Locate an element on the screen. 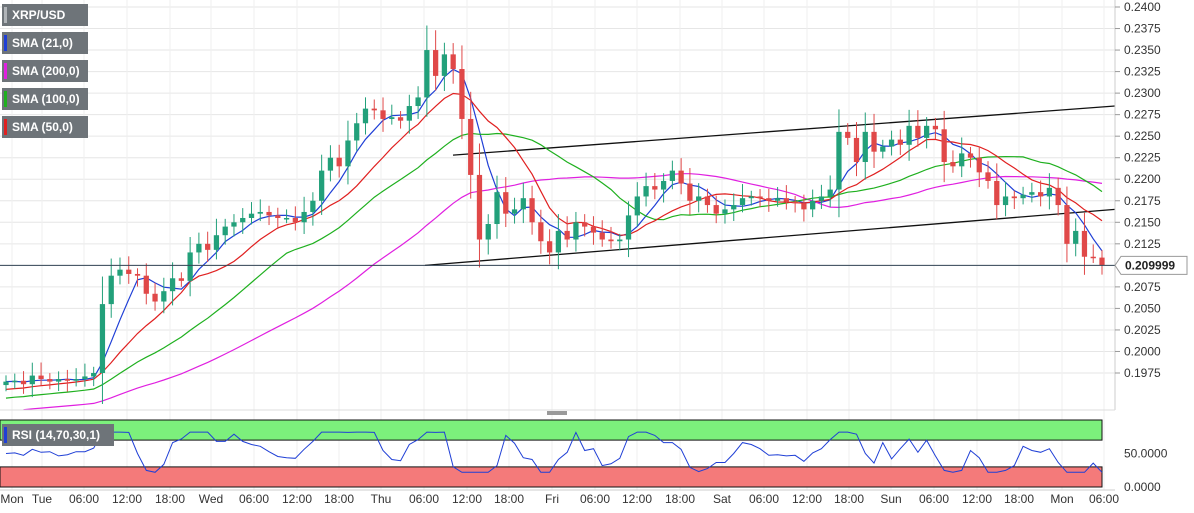 Image resolution: width=1194 pixels, height=513 pixels. rsi-line is located at coordinates (554, 452).